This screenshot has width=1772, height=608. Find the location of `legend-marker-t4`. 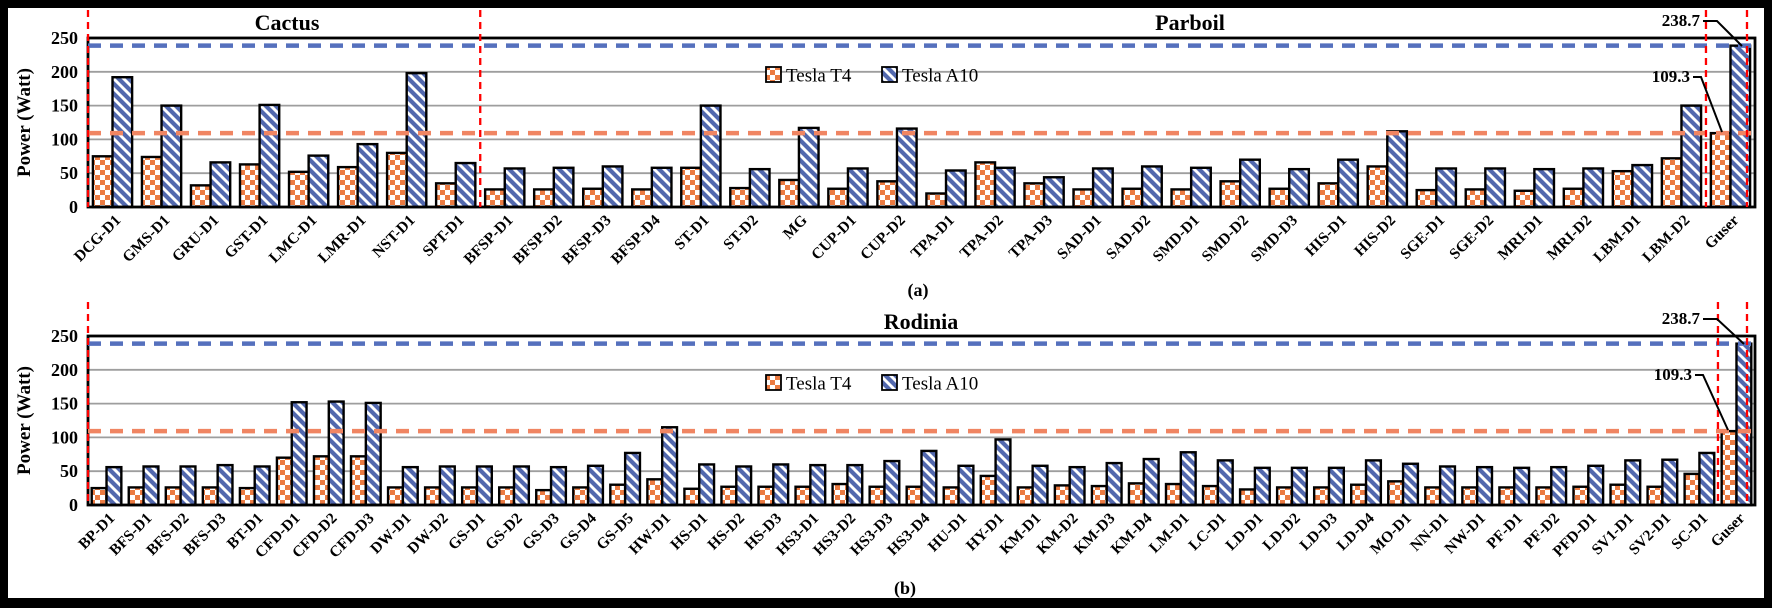

legend-marker-t4 is located at coordinates (773, 74).